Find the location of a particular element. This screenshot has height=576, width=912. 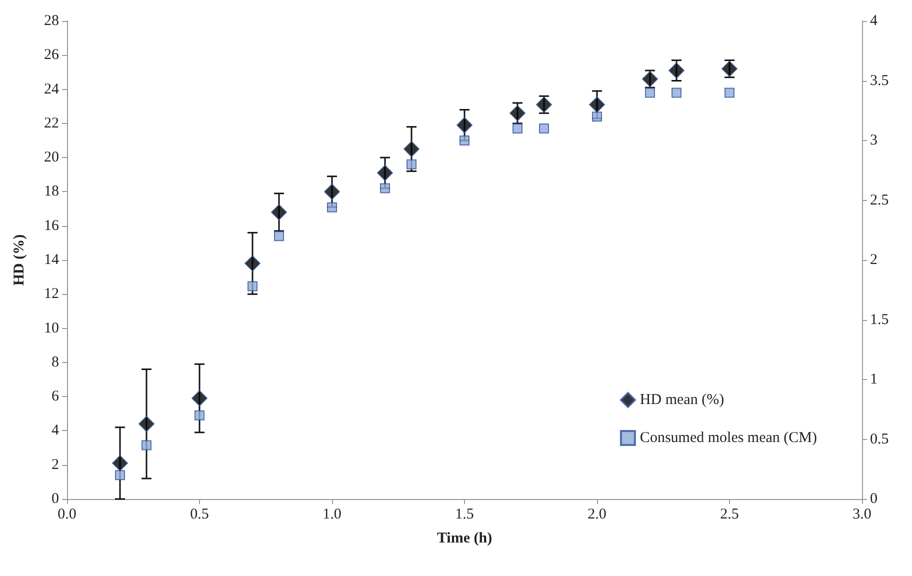

y-tick-label: 18 is located at coordinates (51, 192).